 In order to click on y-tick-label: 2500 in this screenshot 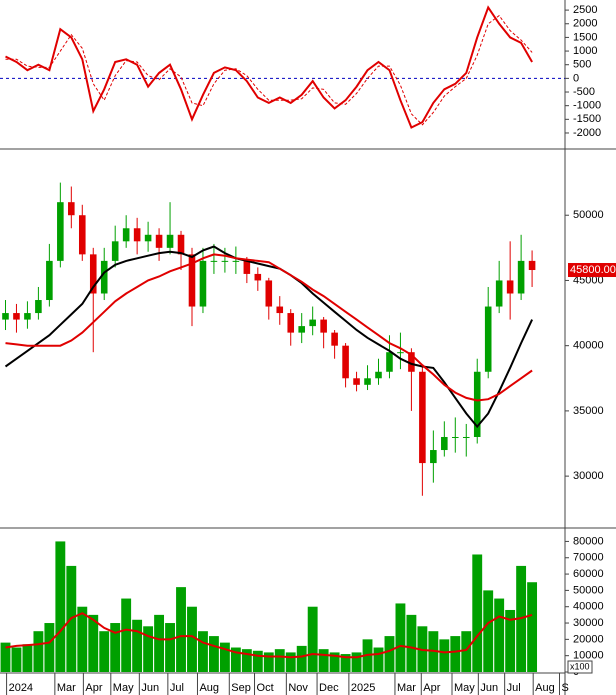, I will do `click(585, 10)`.